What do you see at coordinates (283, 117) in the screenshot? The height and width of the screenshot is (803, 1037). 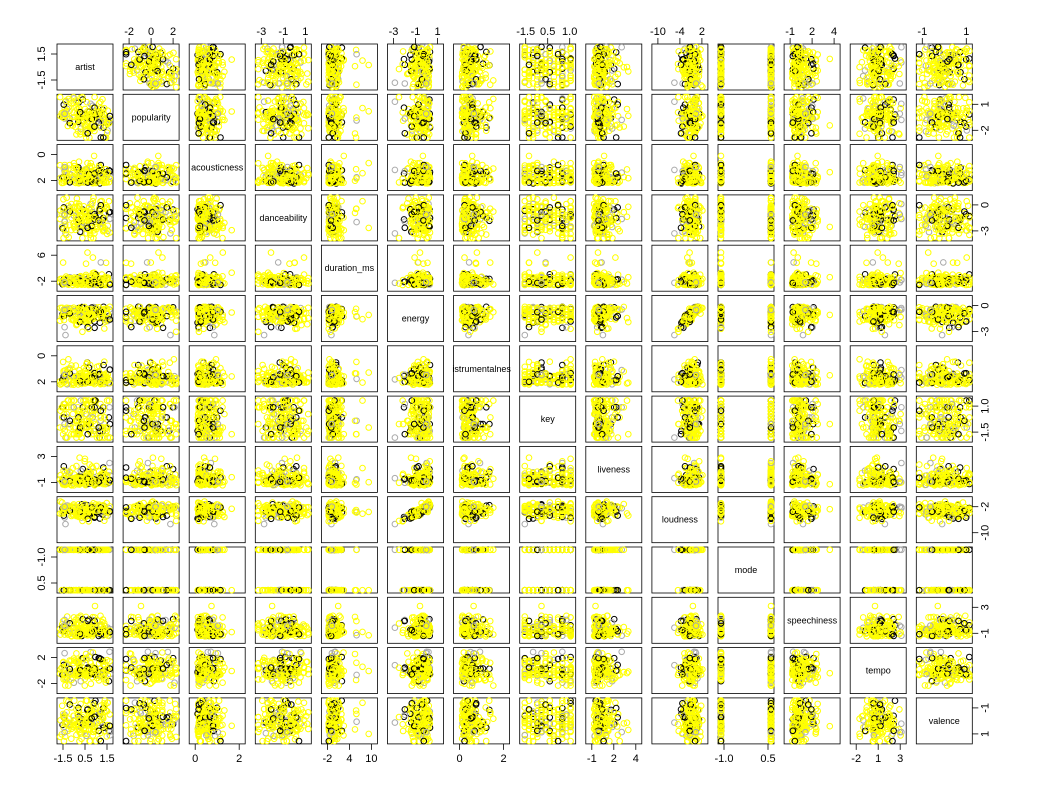 I see `panel-popularity-vs-danceability` at bounding box center [283, 117].